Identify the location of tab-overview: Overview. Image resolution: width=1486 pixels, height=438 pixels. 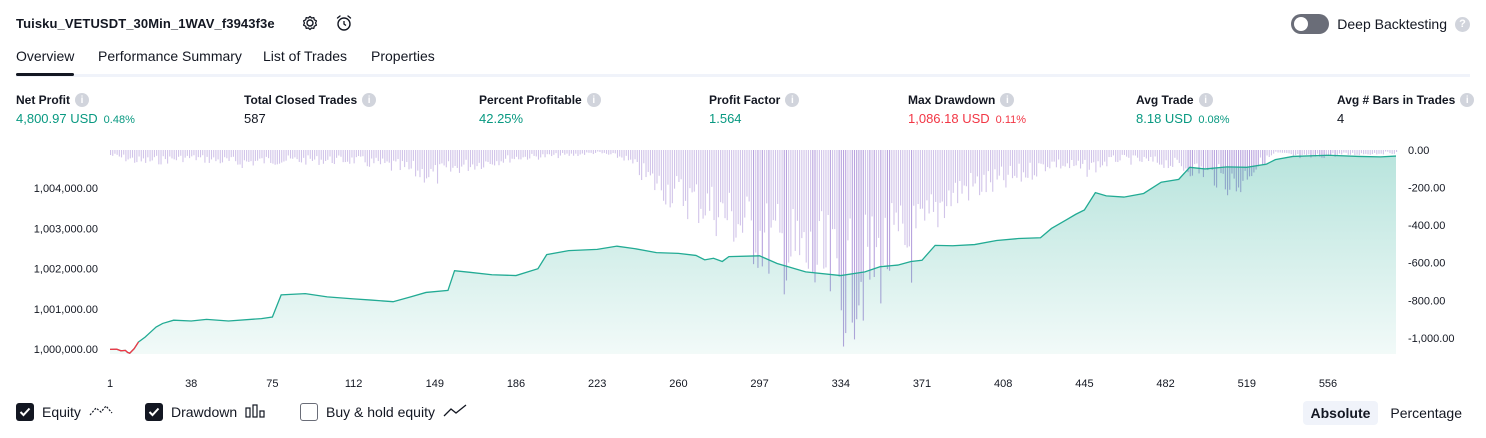
(45, 62).